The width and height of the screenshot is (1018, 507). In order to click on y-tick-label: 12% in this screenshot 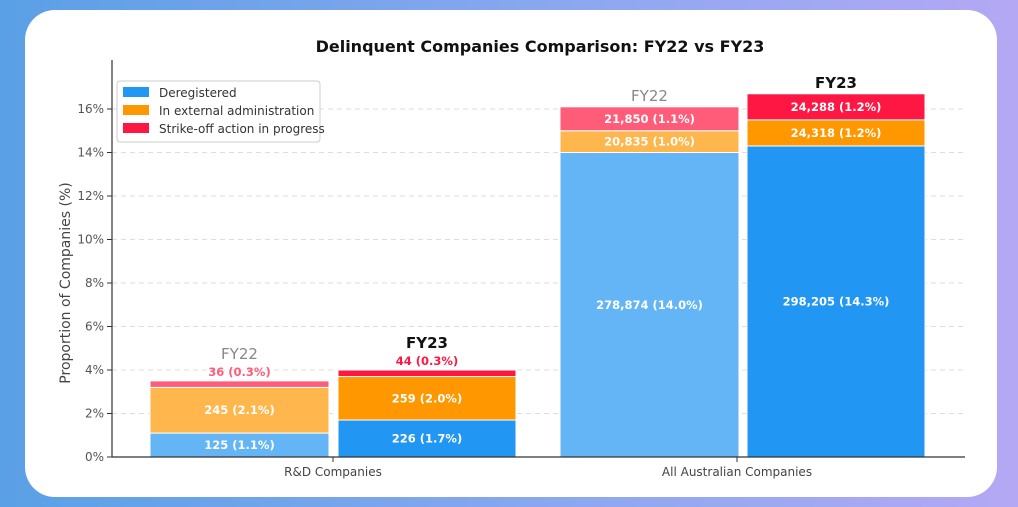, I will do `click(90, 196)`.